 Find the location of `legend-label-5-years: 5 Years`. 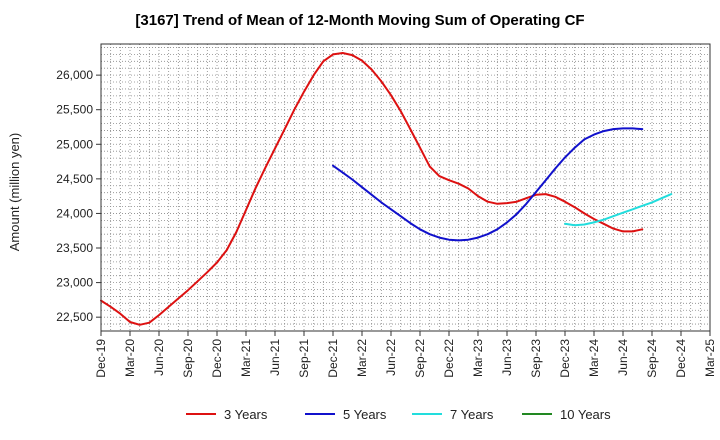

legend-label-5-years: 5 Years is located at coordinates (365, 414).